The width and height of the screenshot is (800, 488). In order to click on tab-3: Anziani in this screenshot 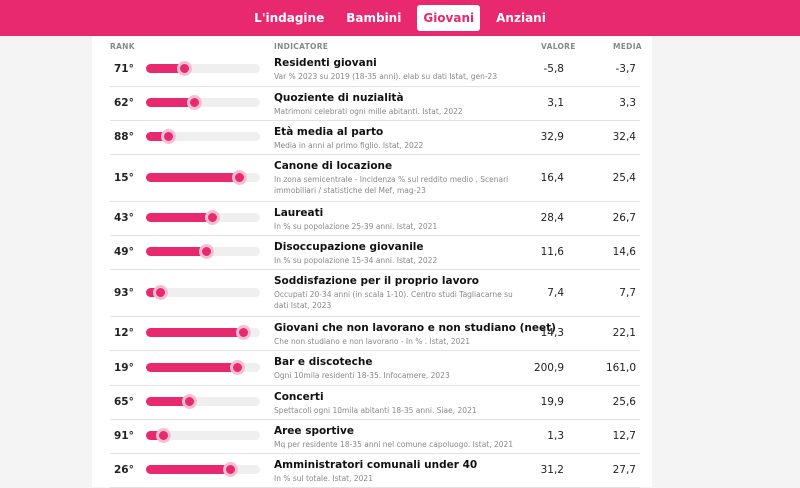, I will do `click(521, 18)`.